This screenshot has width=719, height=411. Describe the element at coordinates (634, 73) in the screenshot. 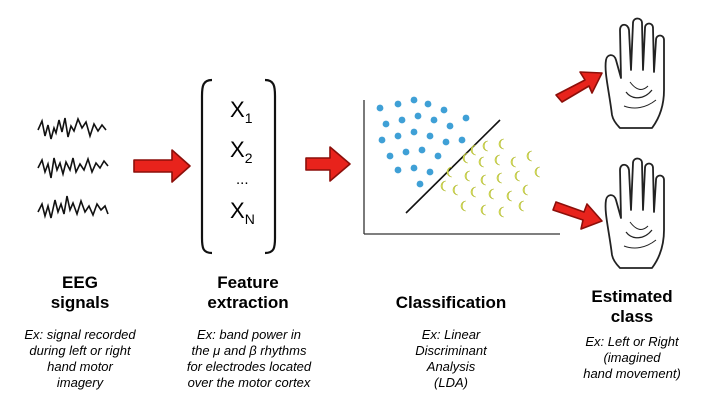

I see `hand-upper-icon` at that location.